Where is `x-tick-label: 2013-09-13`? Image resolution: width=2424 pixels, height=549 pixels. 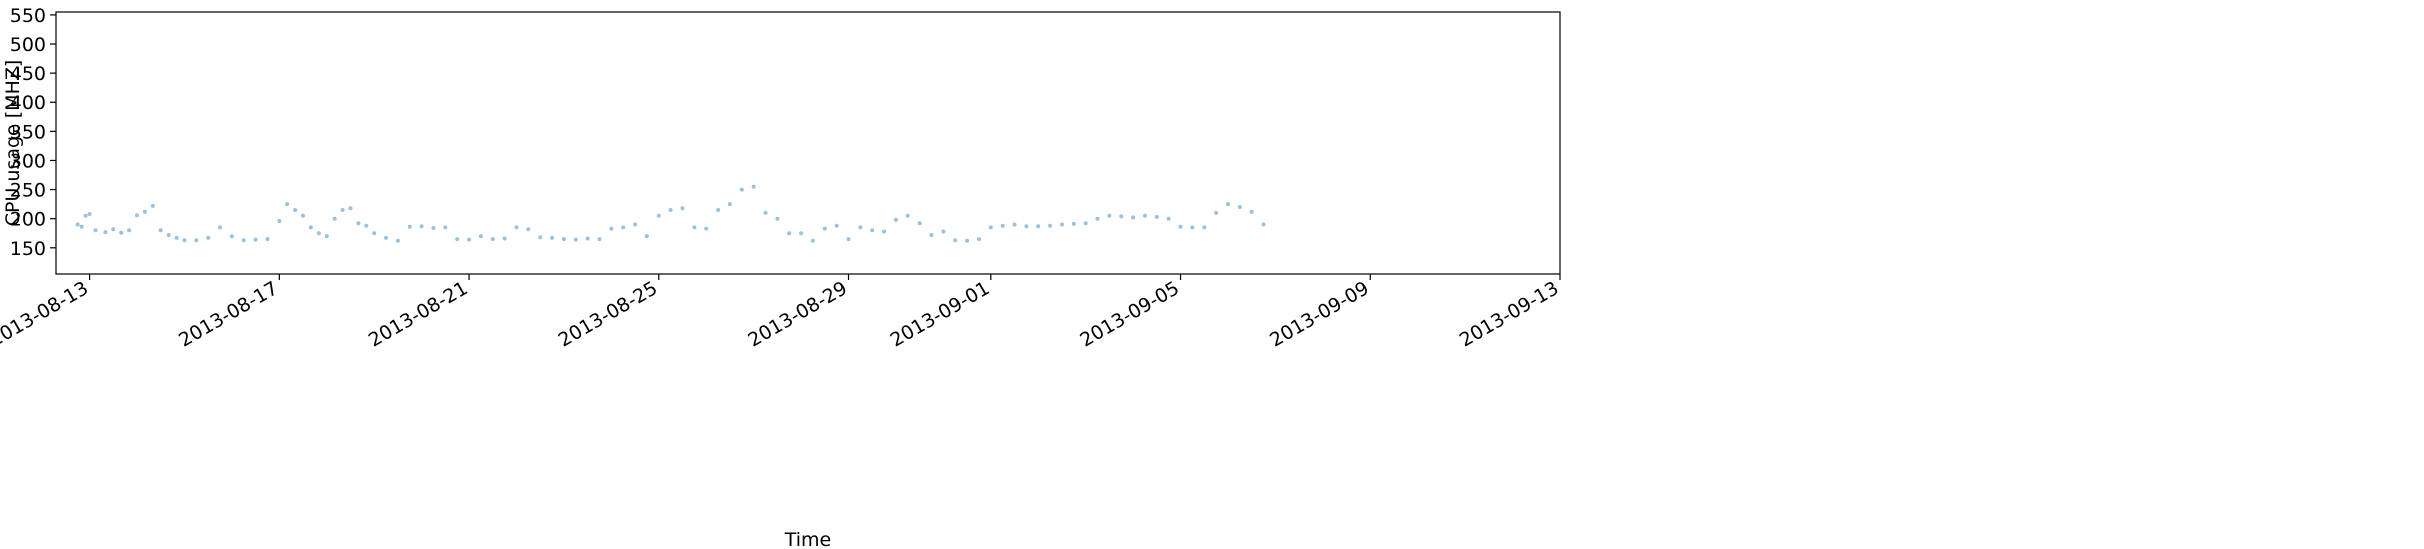
x-tick-label: 2013-09-13 is located at coordinates (1509, 314).